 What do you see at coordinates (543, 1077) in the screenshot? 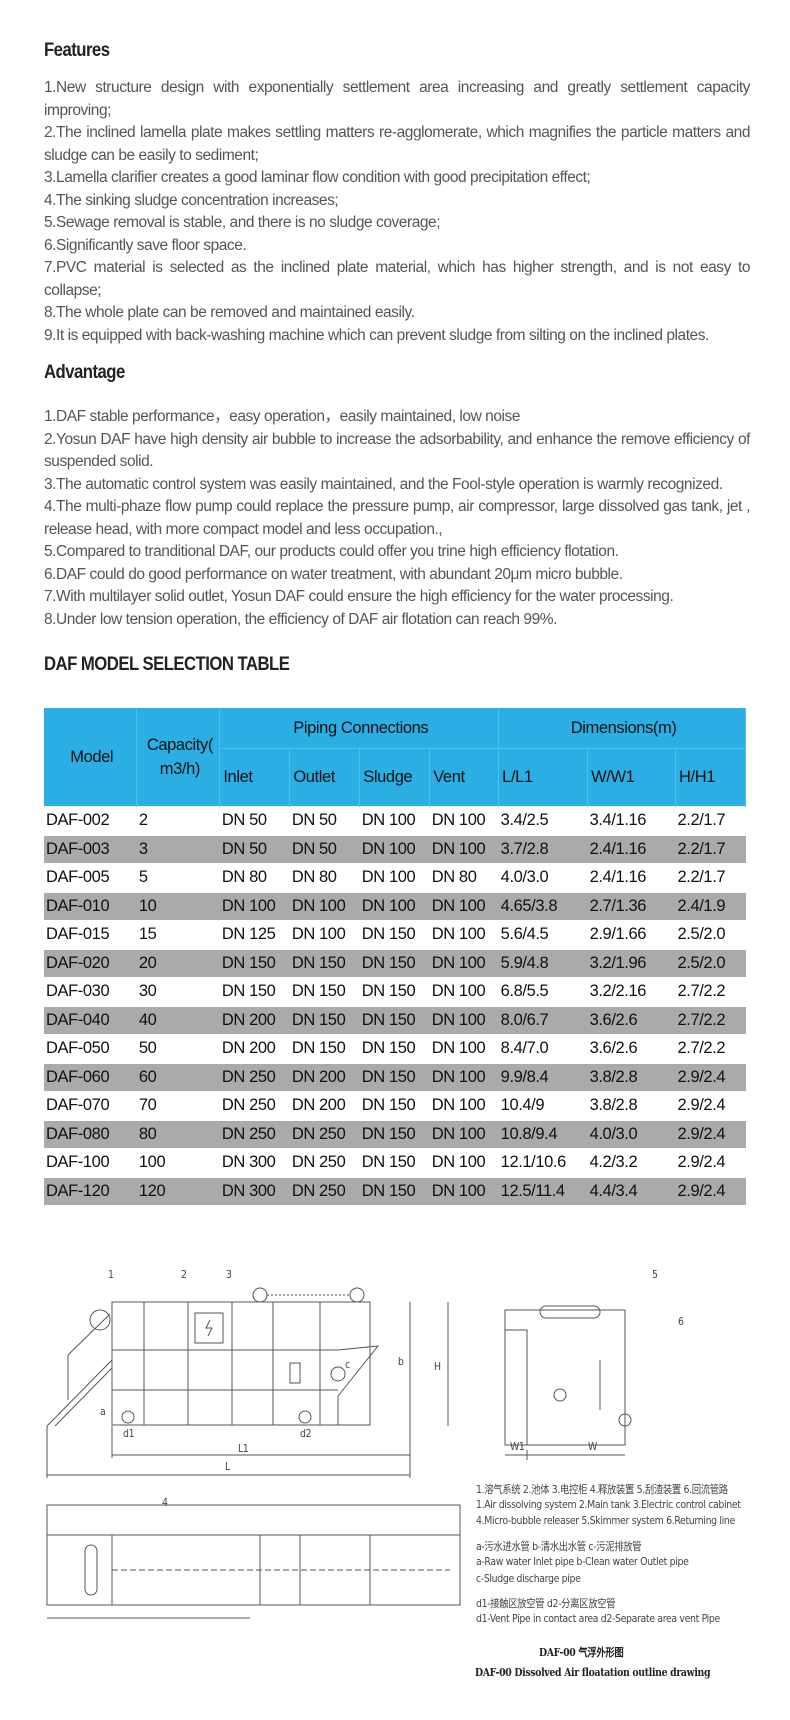
I see `table-cell: 9.9/8.4` at bounding box center [543, 1077].